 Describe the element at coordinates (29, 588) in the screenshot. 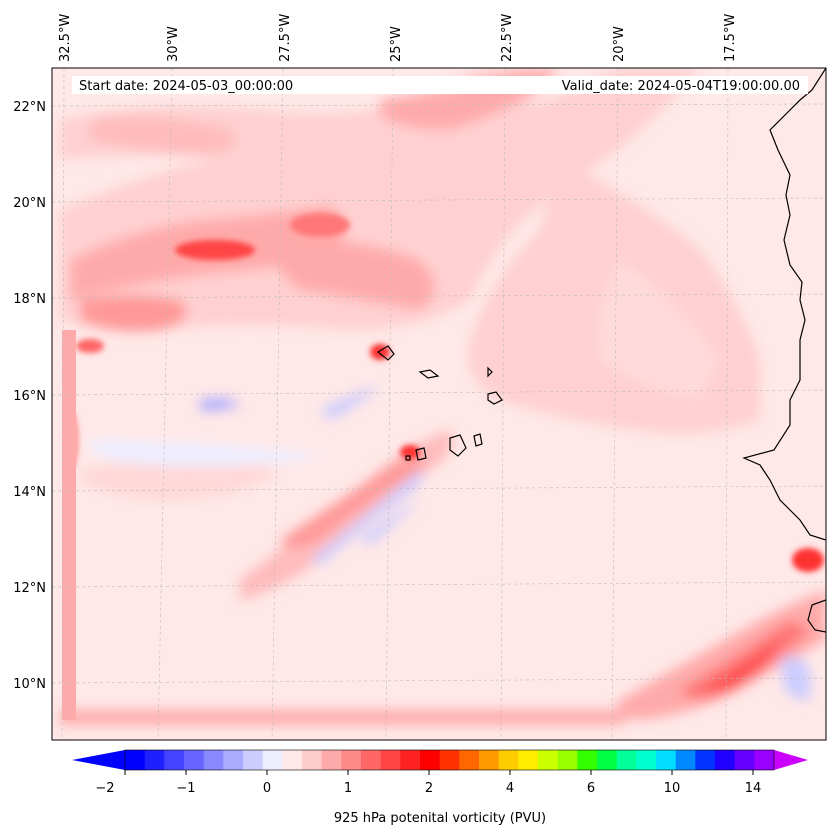

I see `lat-label: 12°N` at that location.